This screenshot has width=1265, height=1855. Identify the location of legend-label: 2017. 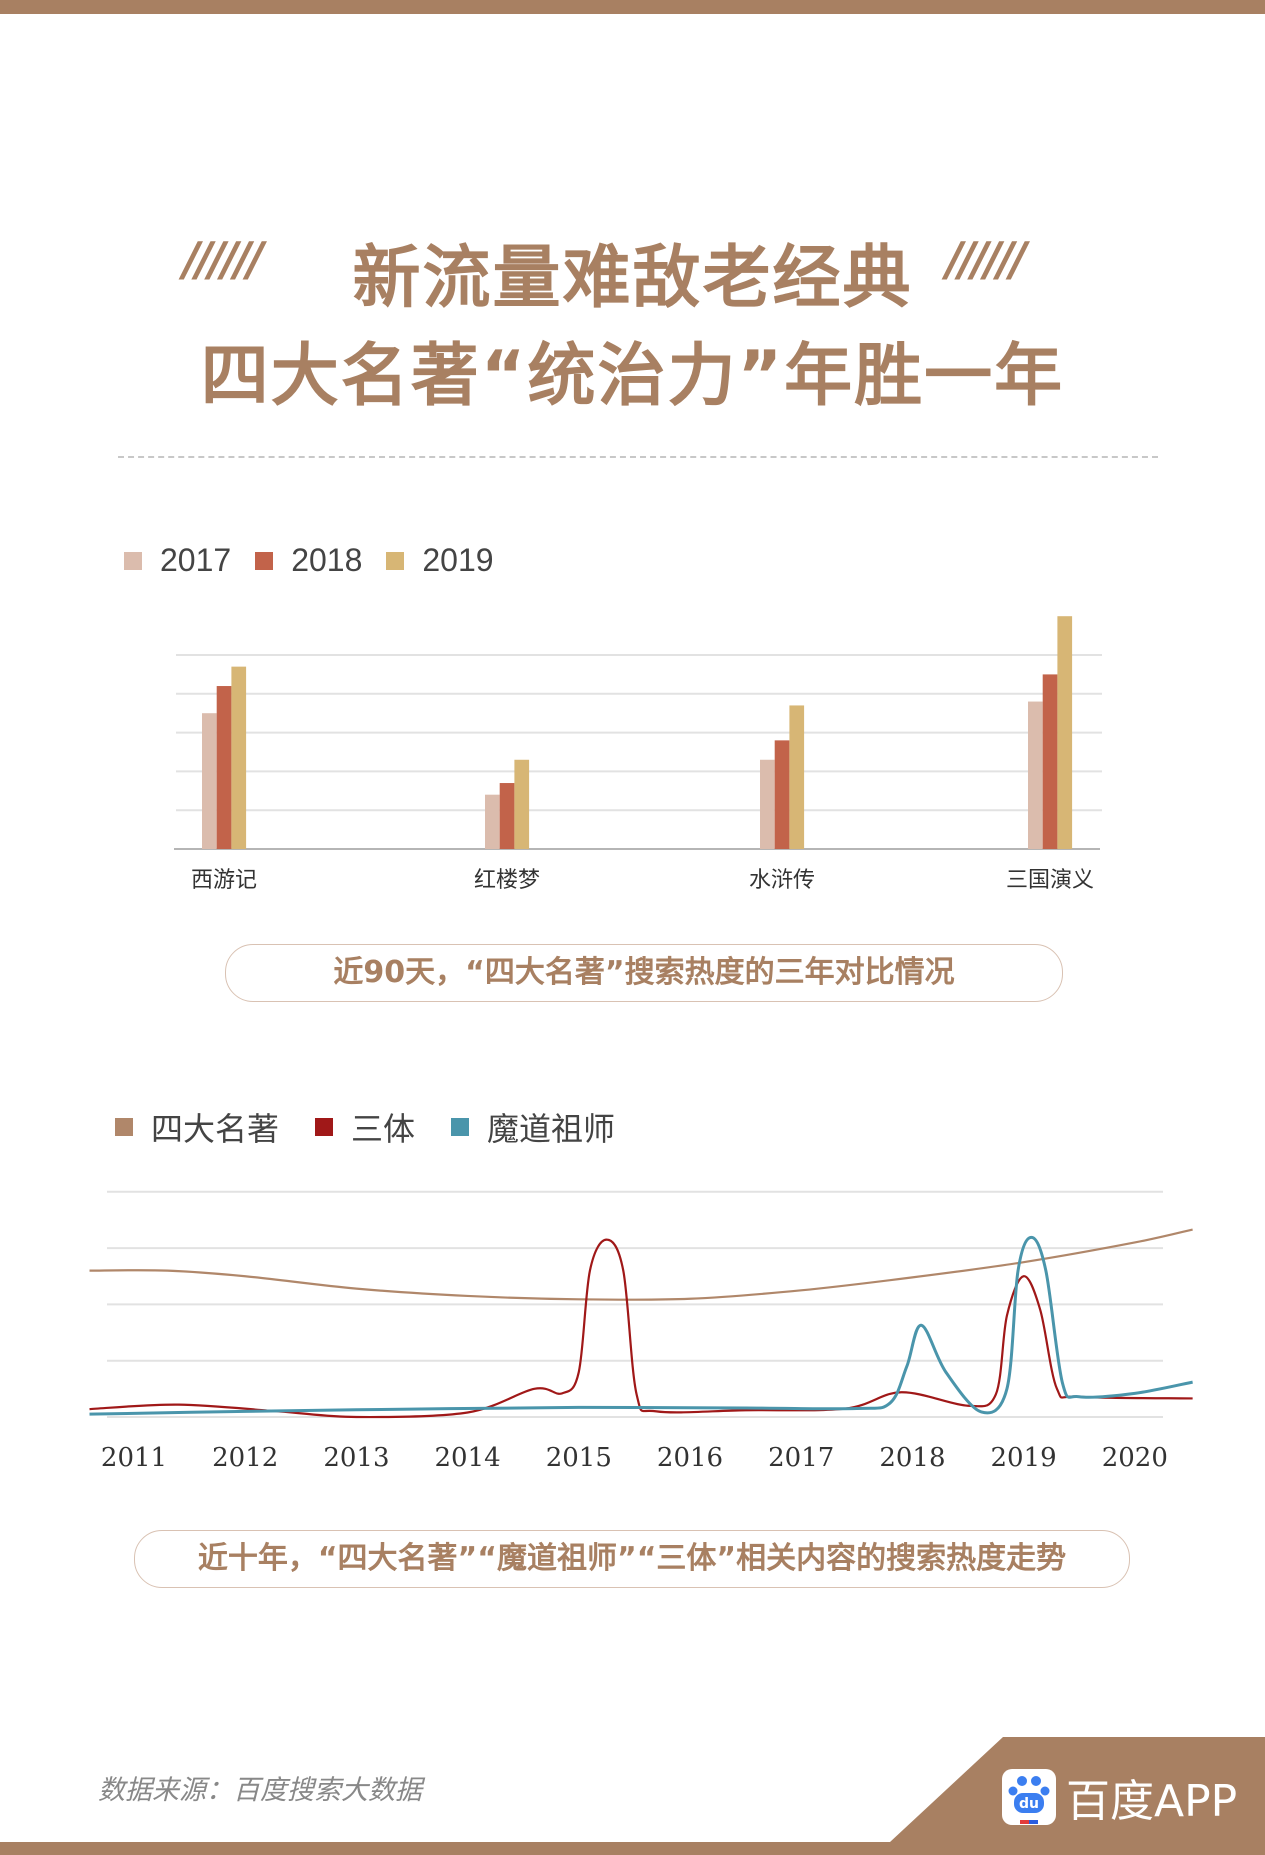
(196, 560).